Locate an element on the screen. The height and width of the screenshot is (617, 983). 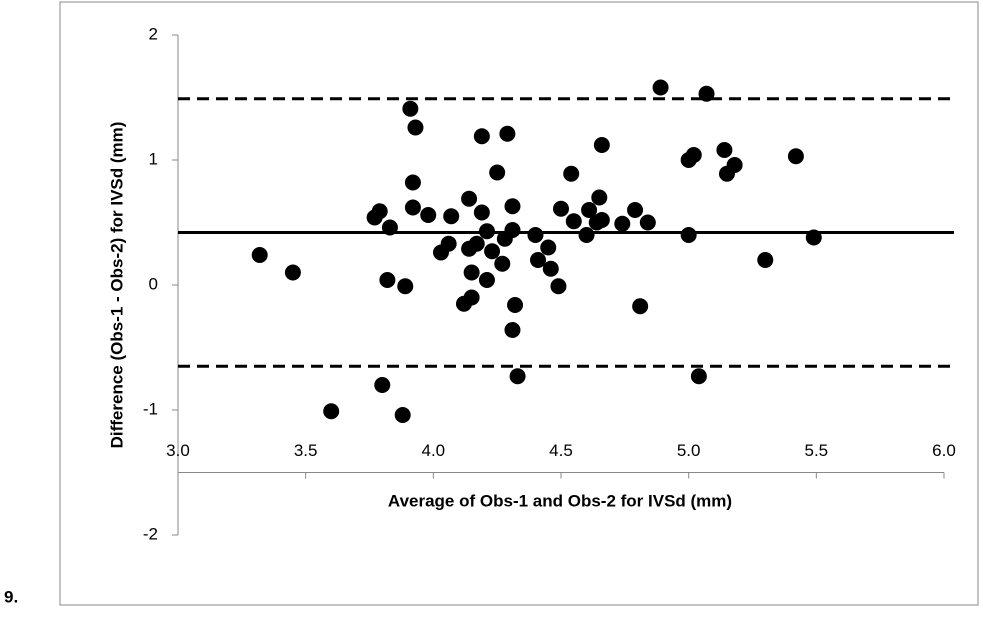
x-tick-label: 4.5 is located at coordinates (561, 450).